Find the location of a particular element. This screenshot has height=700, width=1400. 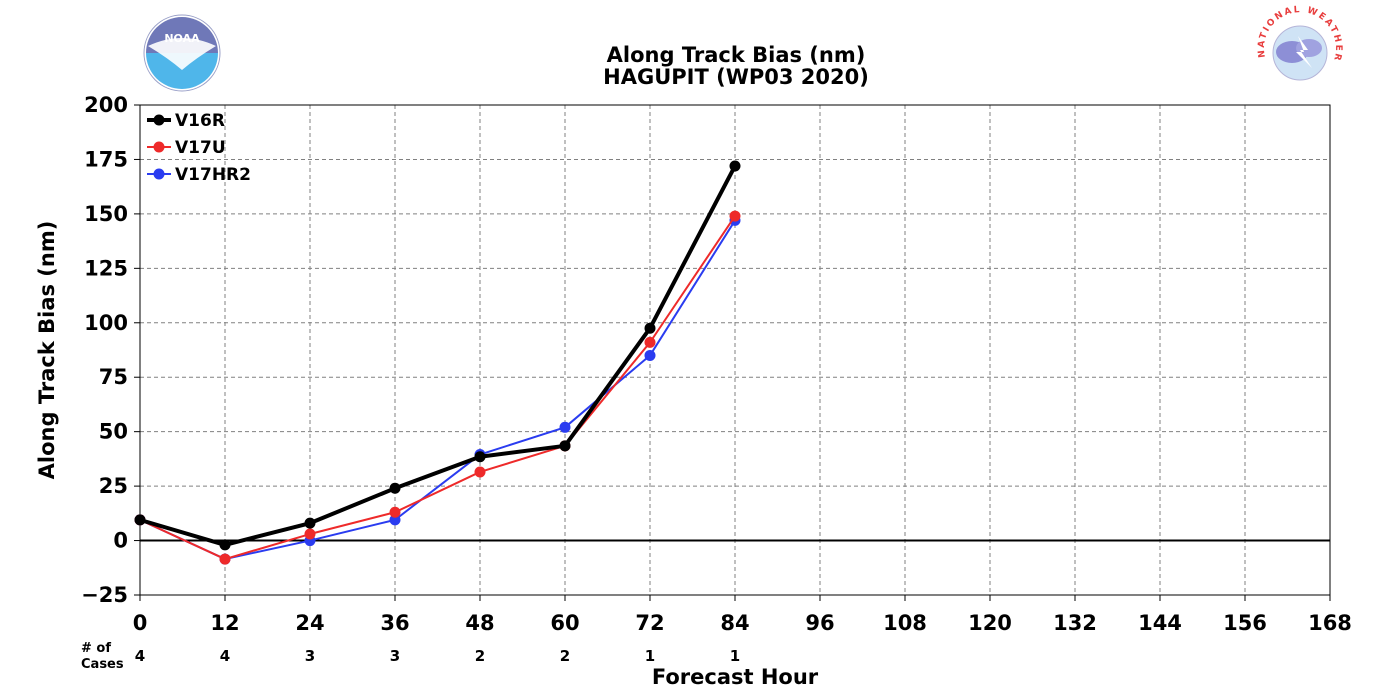

cases-header-line2: Cases is located at coordinates (102, 664).